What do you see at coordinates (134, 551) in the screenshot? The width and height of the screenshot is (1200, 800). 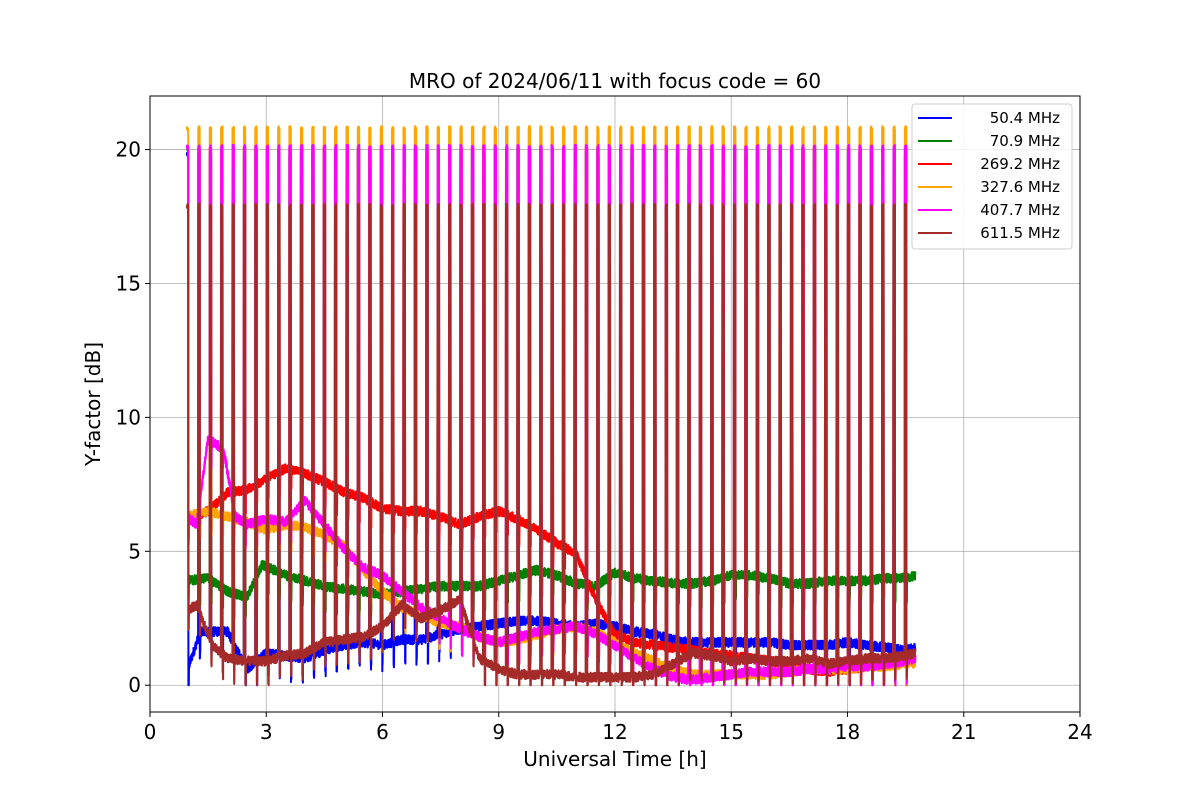 I see `y-tick-label: 5` at bounding box center [134, 551].